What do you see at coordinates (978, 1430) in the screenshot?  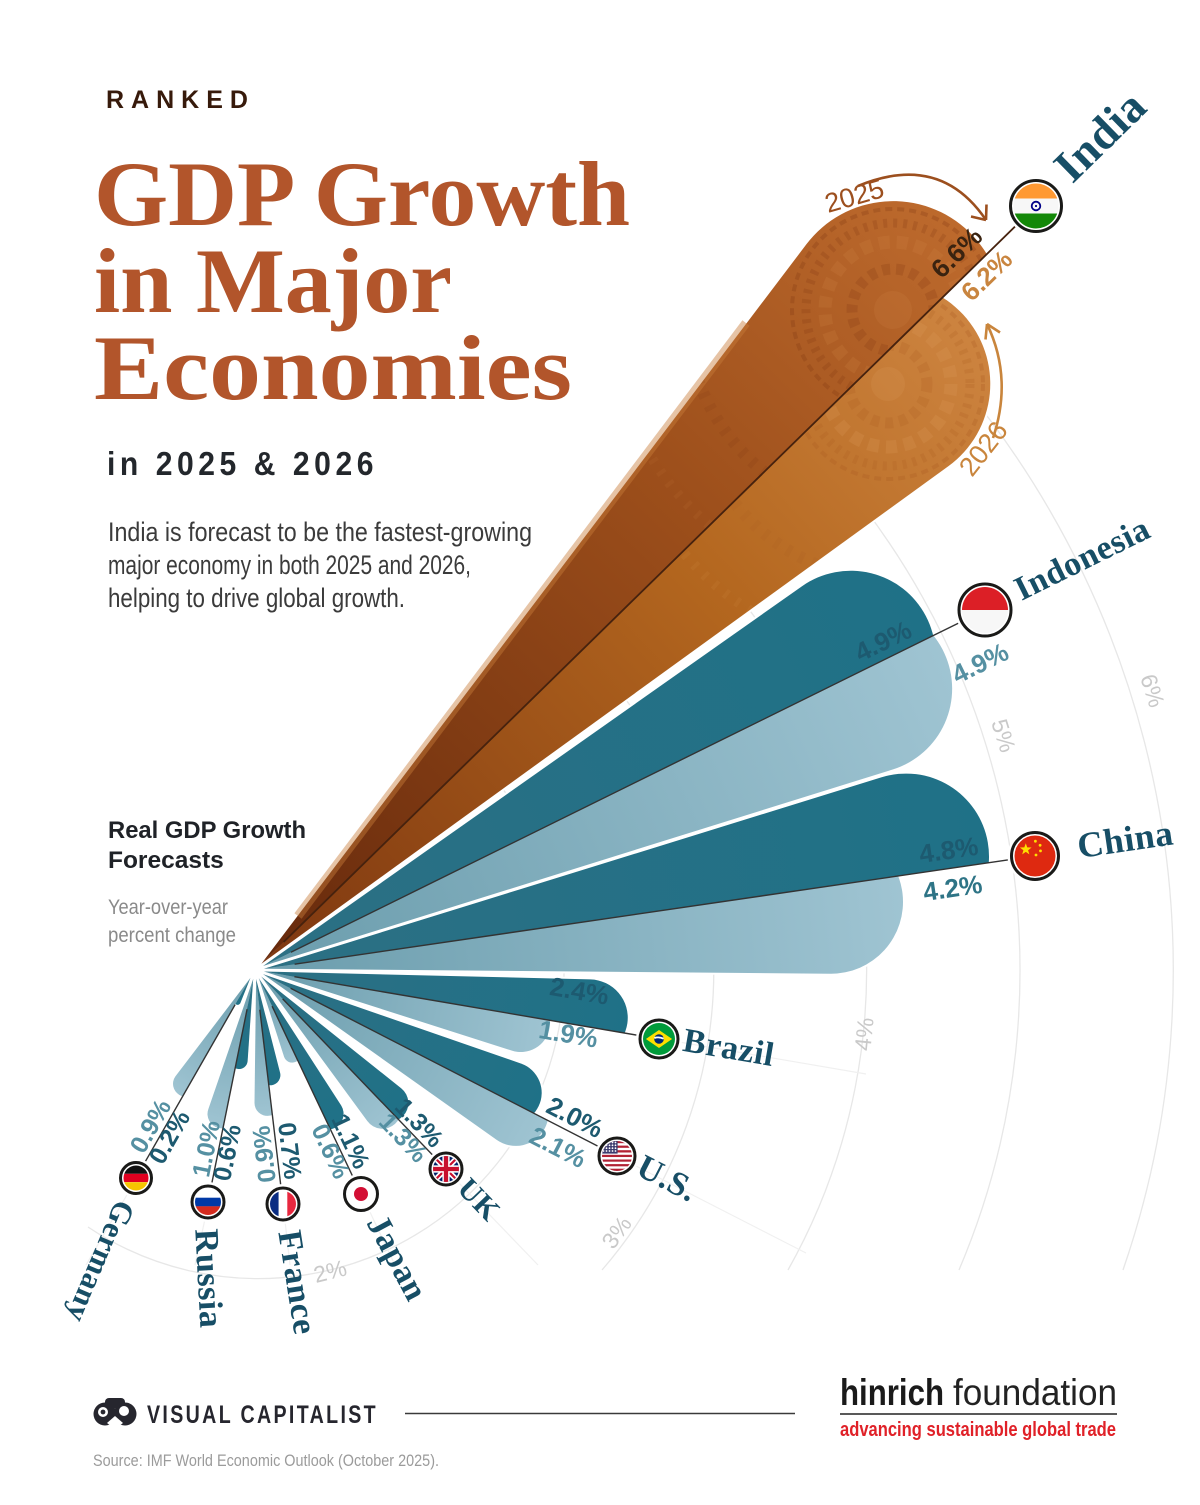 I see `svg-text:advancing sustainable global t: advancing sustainable global trade` at bounding box center [978, 1430].